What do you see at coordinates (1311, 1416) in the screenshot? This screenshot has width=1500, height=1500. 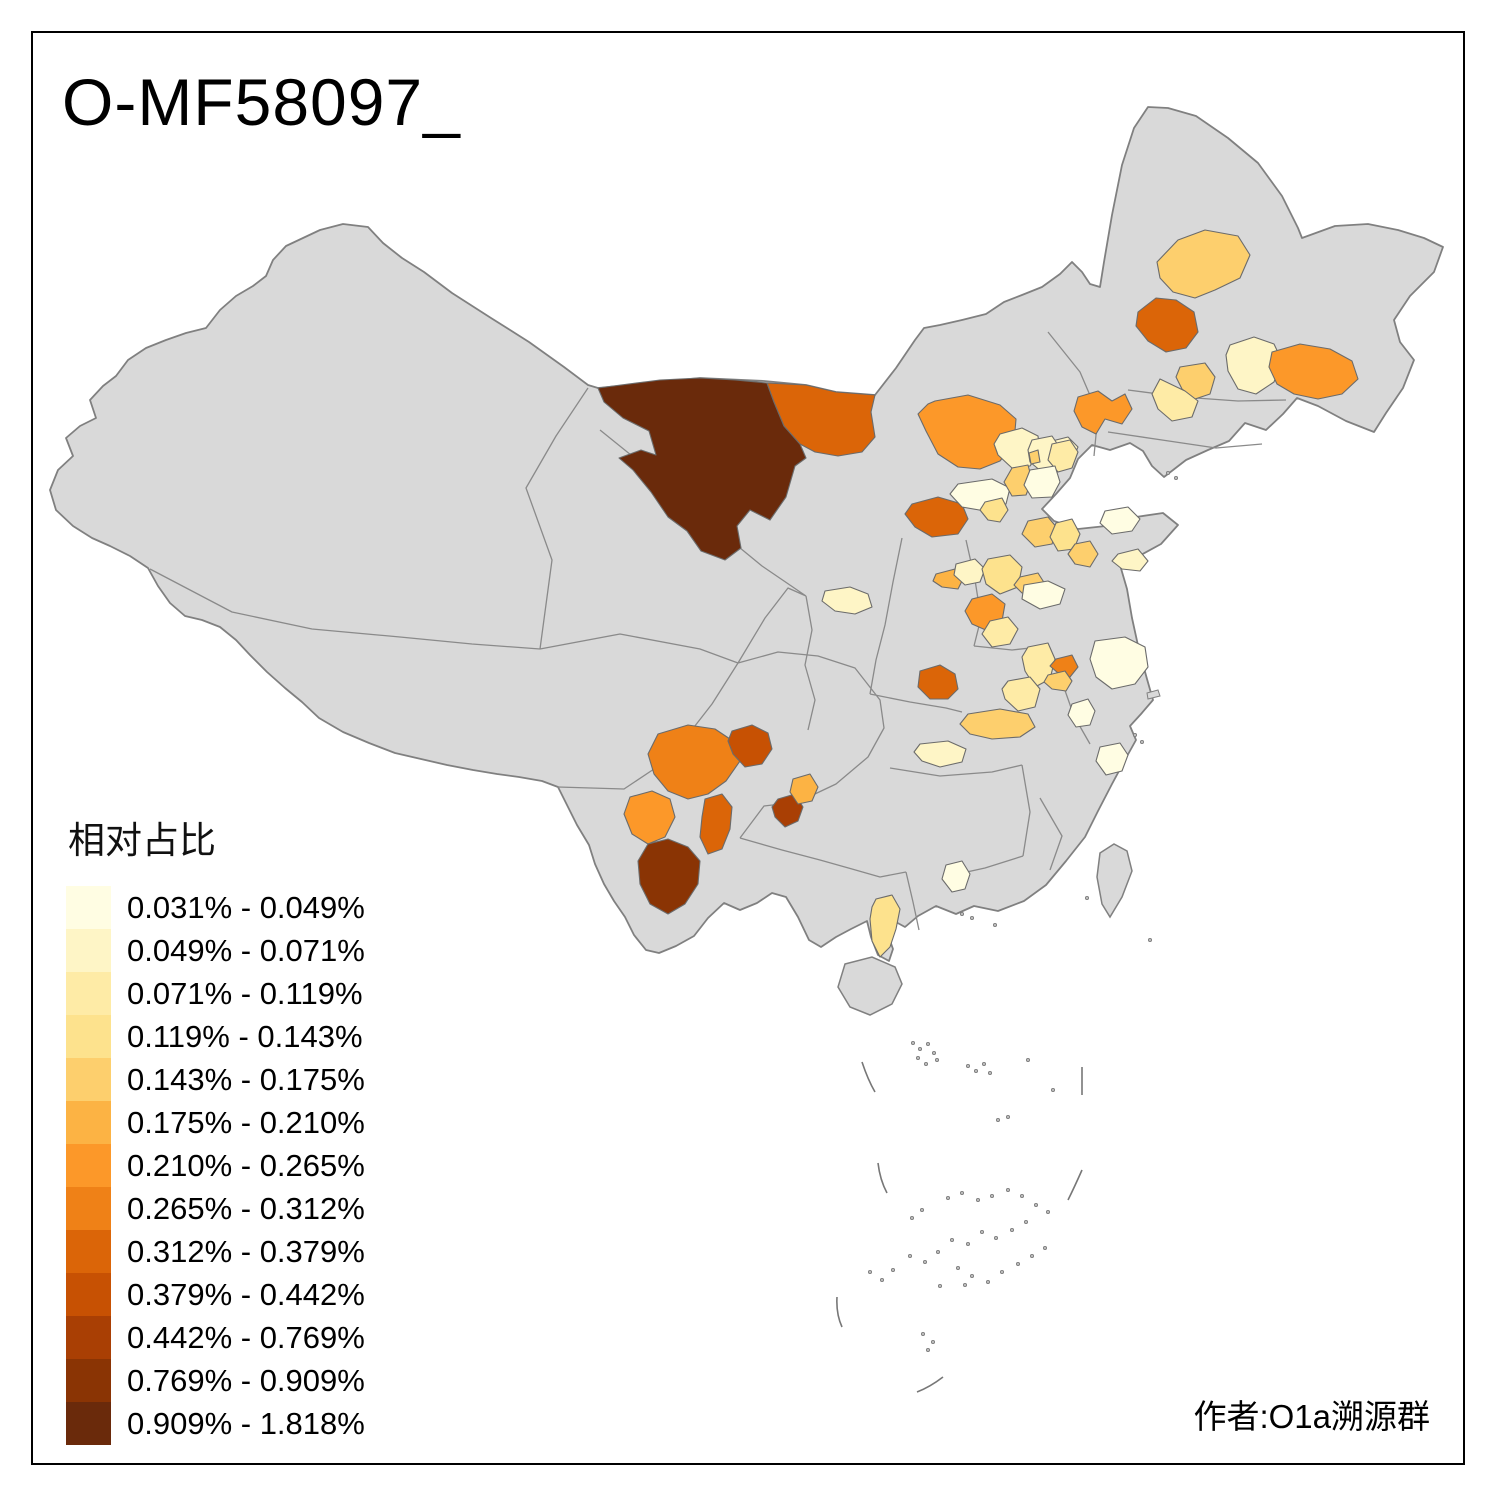 I see `attribution-text: 作者:O1a溯源群` at bounding box center [1311, 1416].